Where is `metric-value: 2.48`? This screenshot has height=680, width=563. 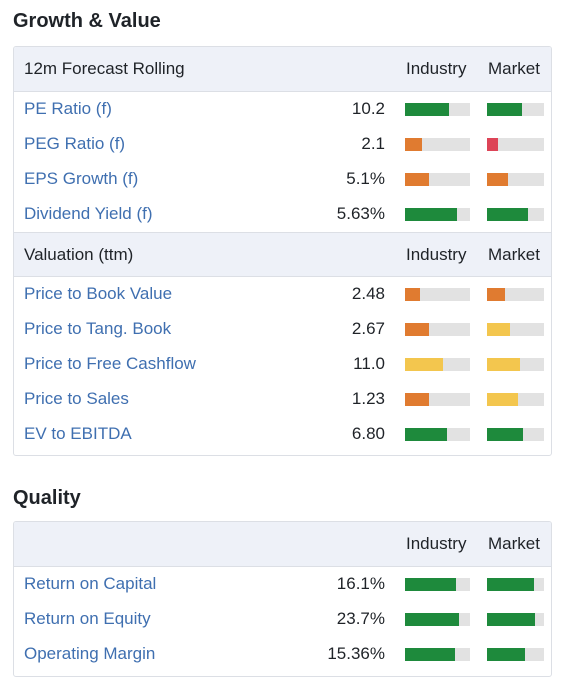 metric-value: 2.48 is located at coordinates (368, 293).